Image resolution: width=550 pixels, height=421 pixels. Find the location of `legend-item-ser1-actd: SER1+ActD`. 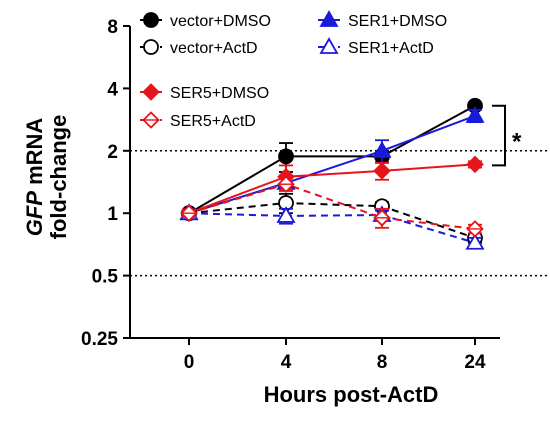

legend-item-ser1-actd: SER1+ActD is located at coordinates (376, 47).